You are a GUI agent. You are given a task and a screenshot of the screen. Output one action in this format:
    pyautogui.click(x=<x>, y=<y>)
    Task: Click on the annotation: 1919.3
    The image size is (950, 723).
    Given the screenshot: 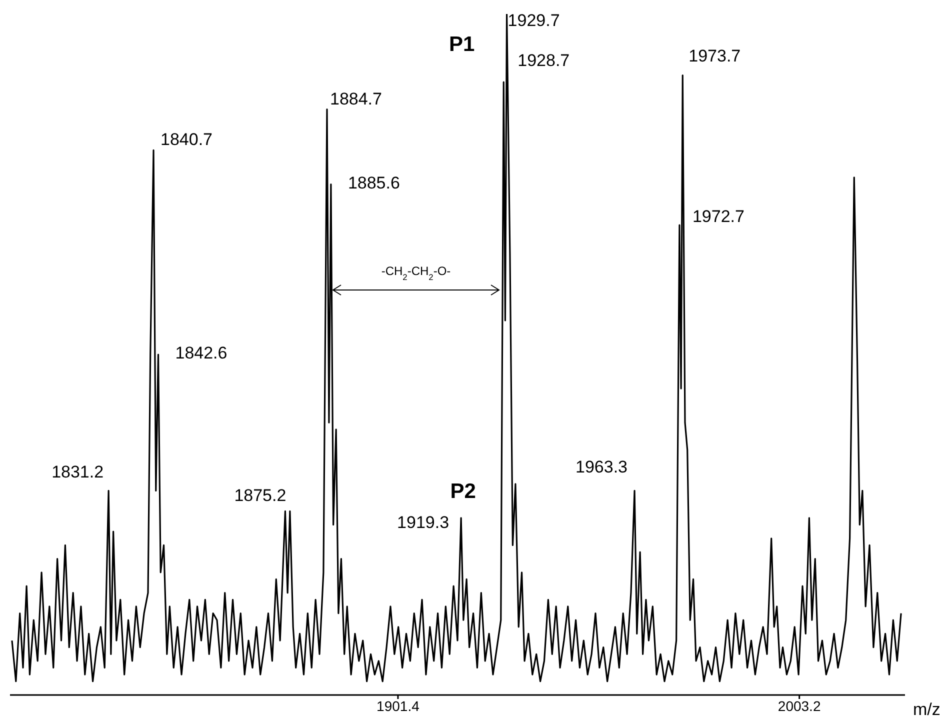 What is the action you would take?
    pyautogui.click(x=423, y=522)
    